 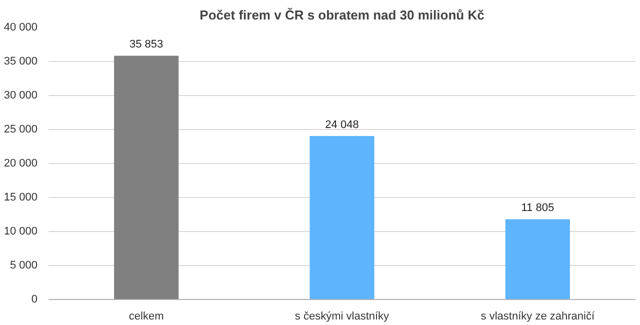 What do you see at coordinates (342, 124) in the screenshot?
I see `data-label: 24 048` at bounding box center [342, 124].